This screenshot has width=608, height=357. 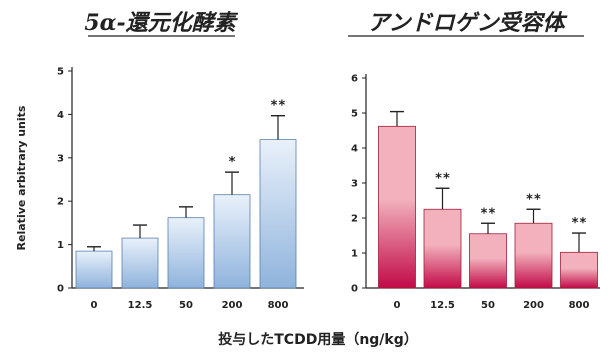 What do you see at coordinates (21, 177) in the screenshot?
I see `y-axis-label: Relative arbitrary units` at bounding box center [21, 177].